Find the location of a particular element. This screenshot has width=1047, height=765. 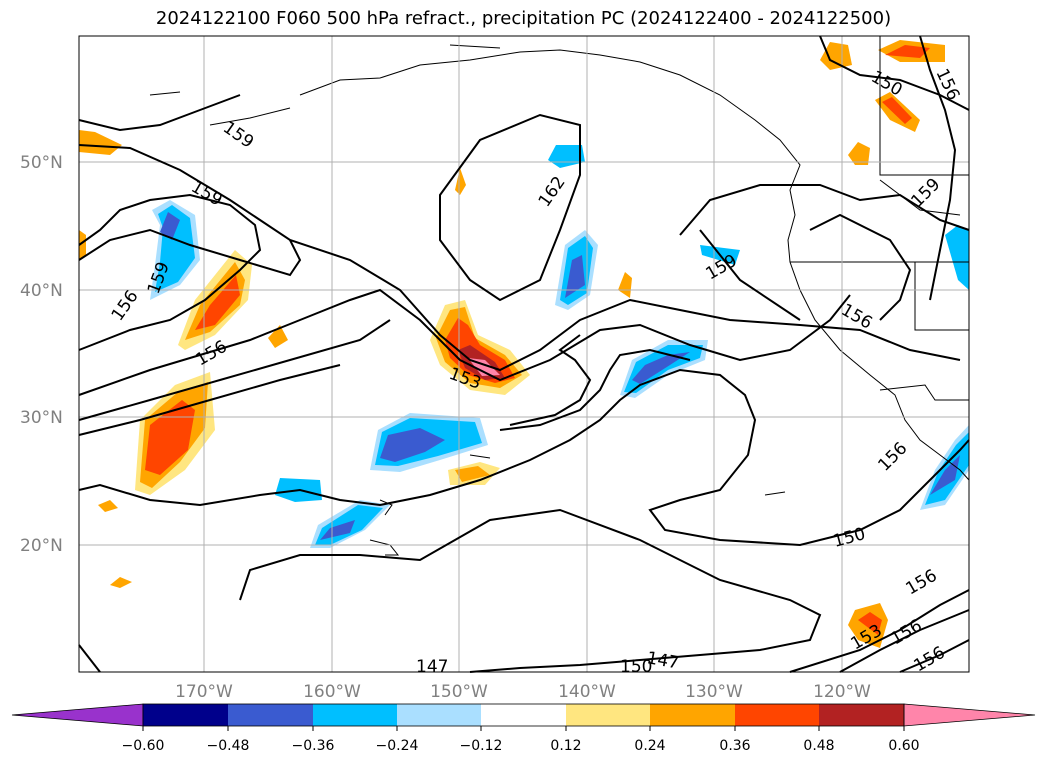

latitude-labels: 50°N 40°N 30°N 20°N is located at coordinates (41, 354).